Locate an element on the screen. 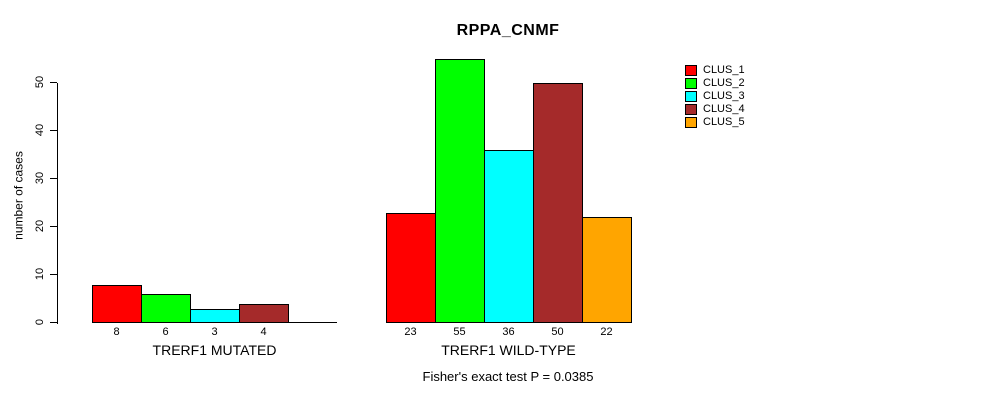  y-axis-line is located at coordinates (57, 203).